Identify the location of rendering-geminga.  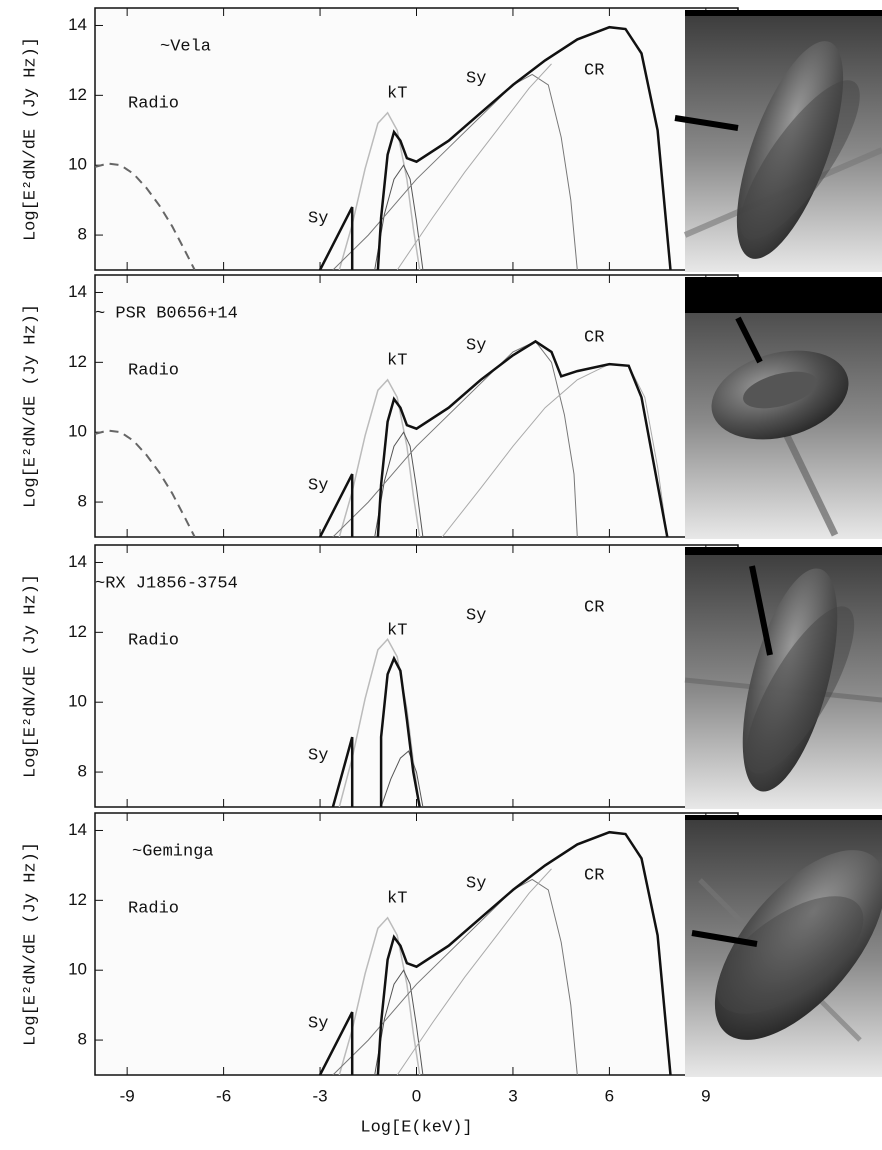
(783, 946).